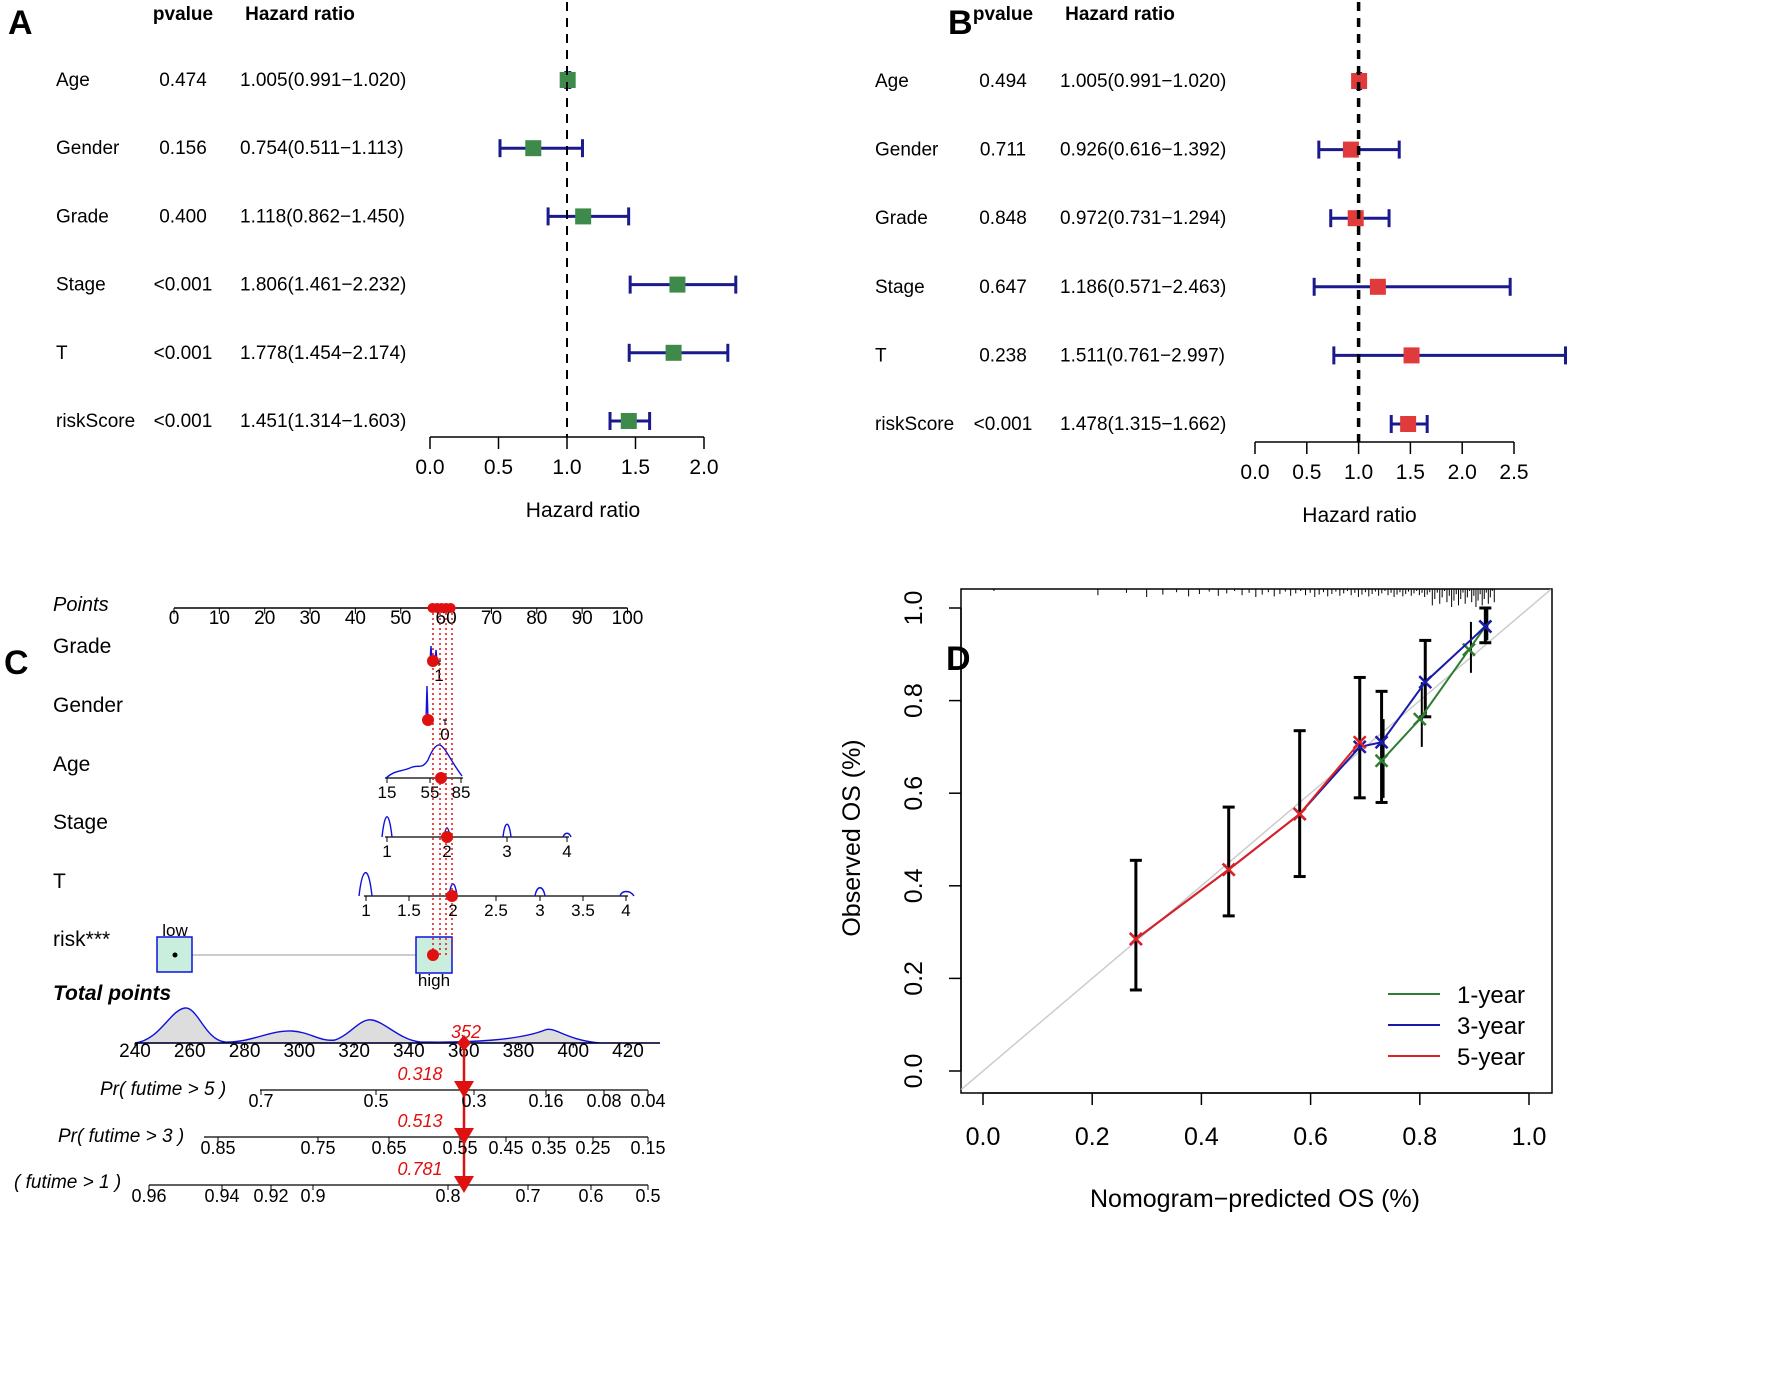 The image size is (1772, 1373). I want to click on x-axis-label: Nomogram−predicted OS (%), so click(1255, 1199).